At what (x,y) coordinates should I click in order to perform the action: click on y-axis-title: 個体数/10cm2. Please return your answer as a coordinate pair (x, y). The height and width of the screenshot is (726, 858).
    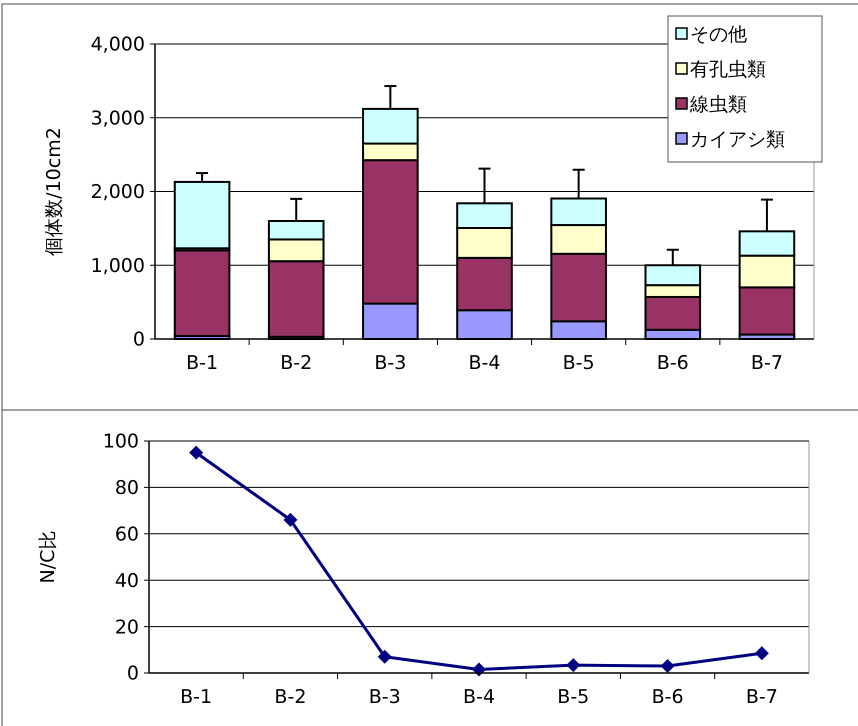
    Looking at the image, I should click on (54, 191).